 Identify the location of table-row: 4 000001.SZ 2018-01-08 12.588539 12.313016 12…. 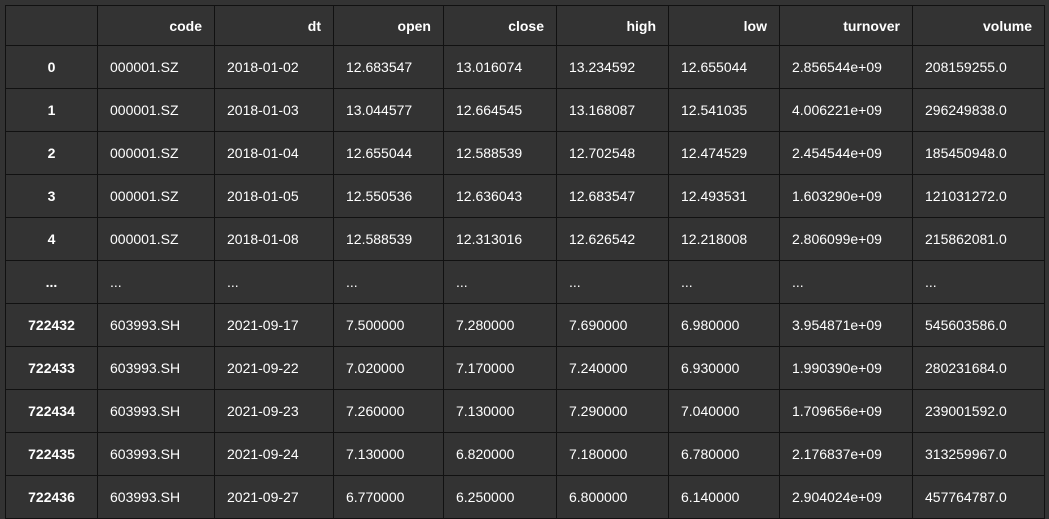
(525, 239).